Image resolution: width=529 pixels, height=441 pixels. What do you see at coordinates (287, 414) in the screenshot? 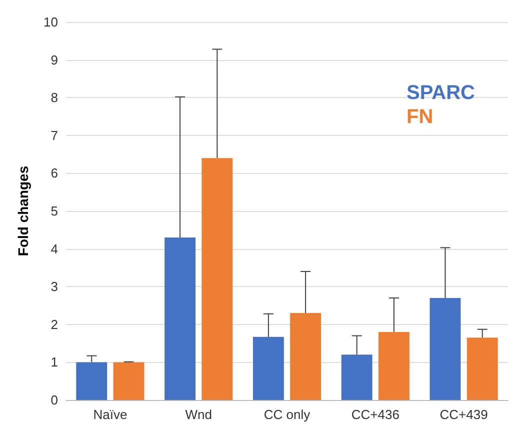
I see `x-tick-label: CC only` at bounding box center [287, 414].